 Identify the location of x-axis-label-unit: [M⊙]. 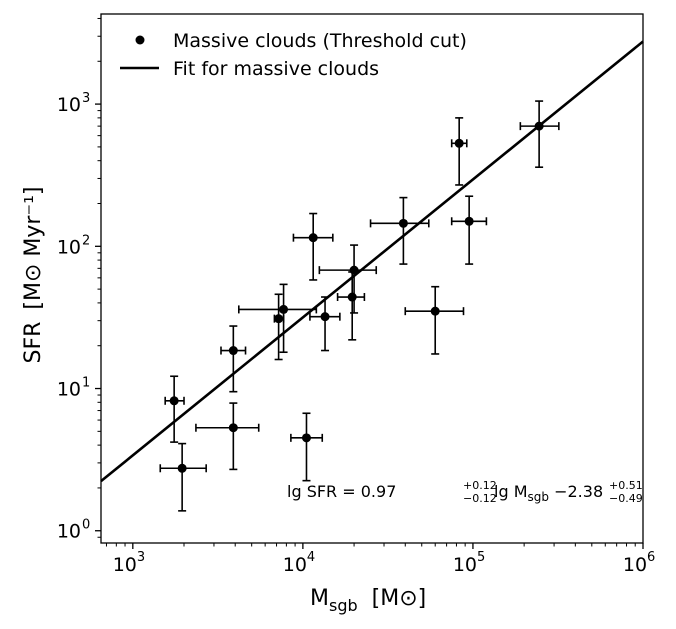
(399, 598).